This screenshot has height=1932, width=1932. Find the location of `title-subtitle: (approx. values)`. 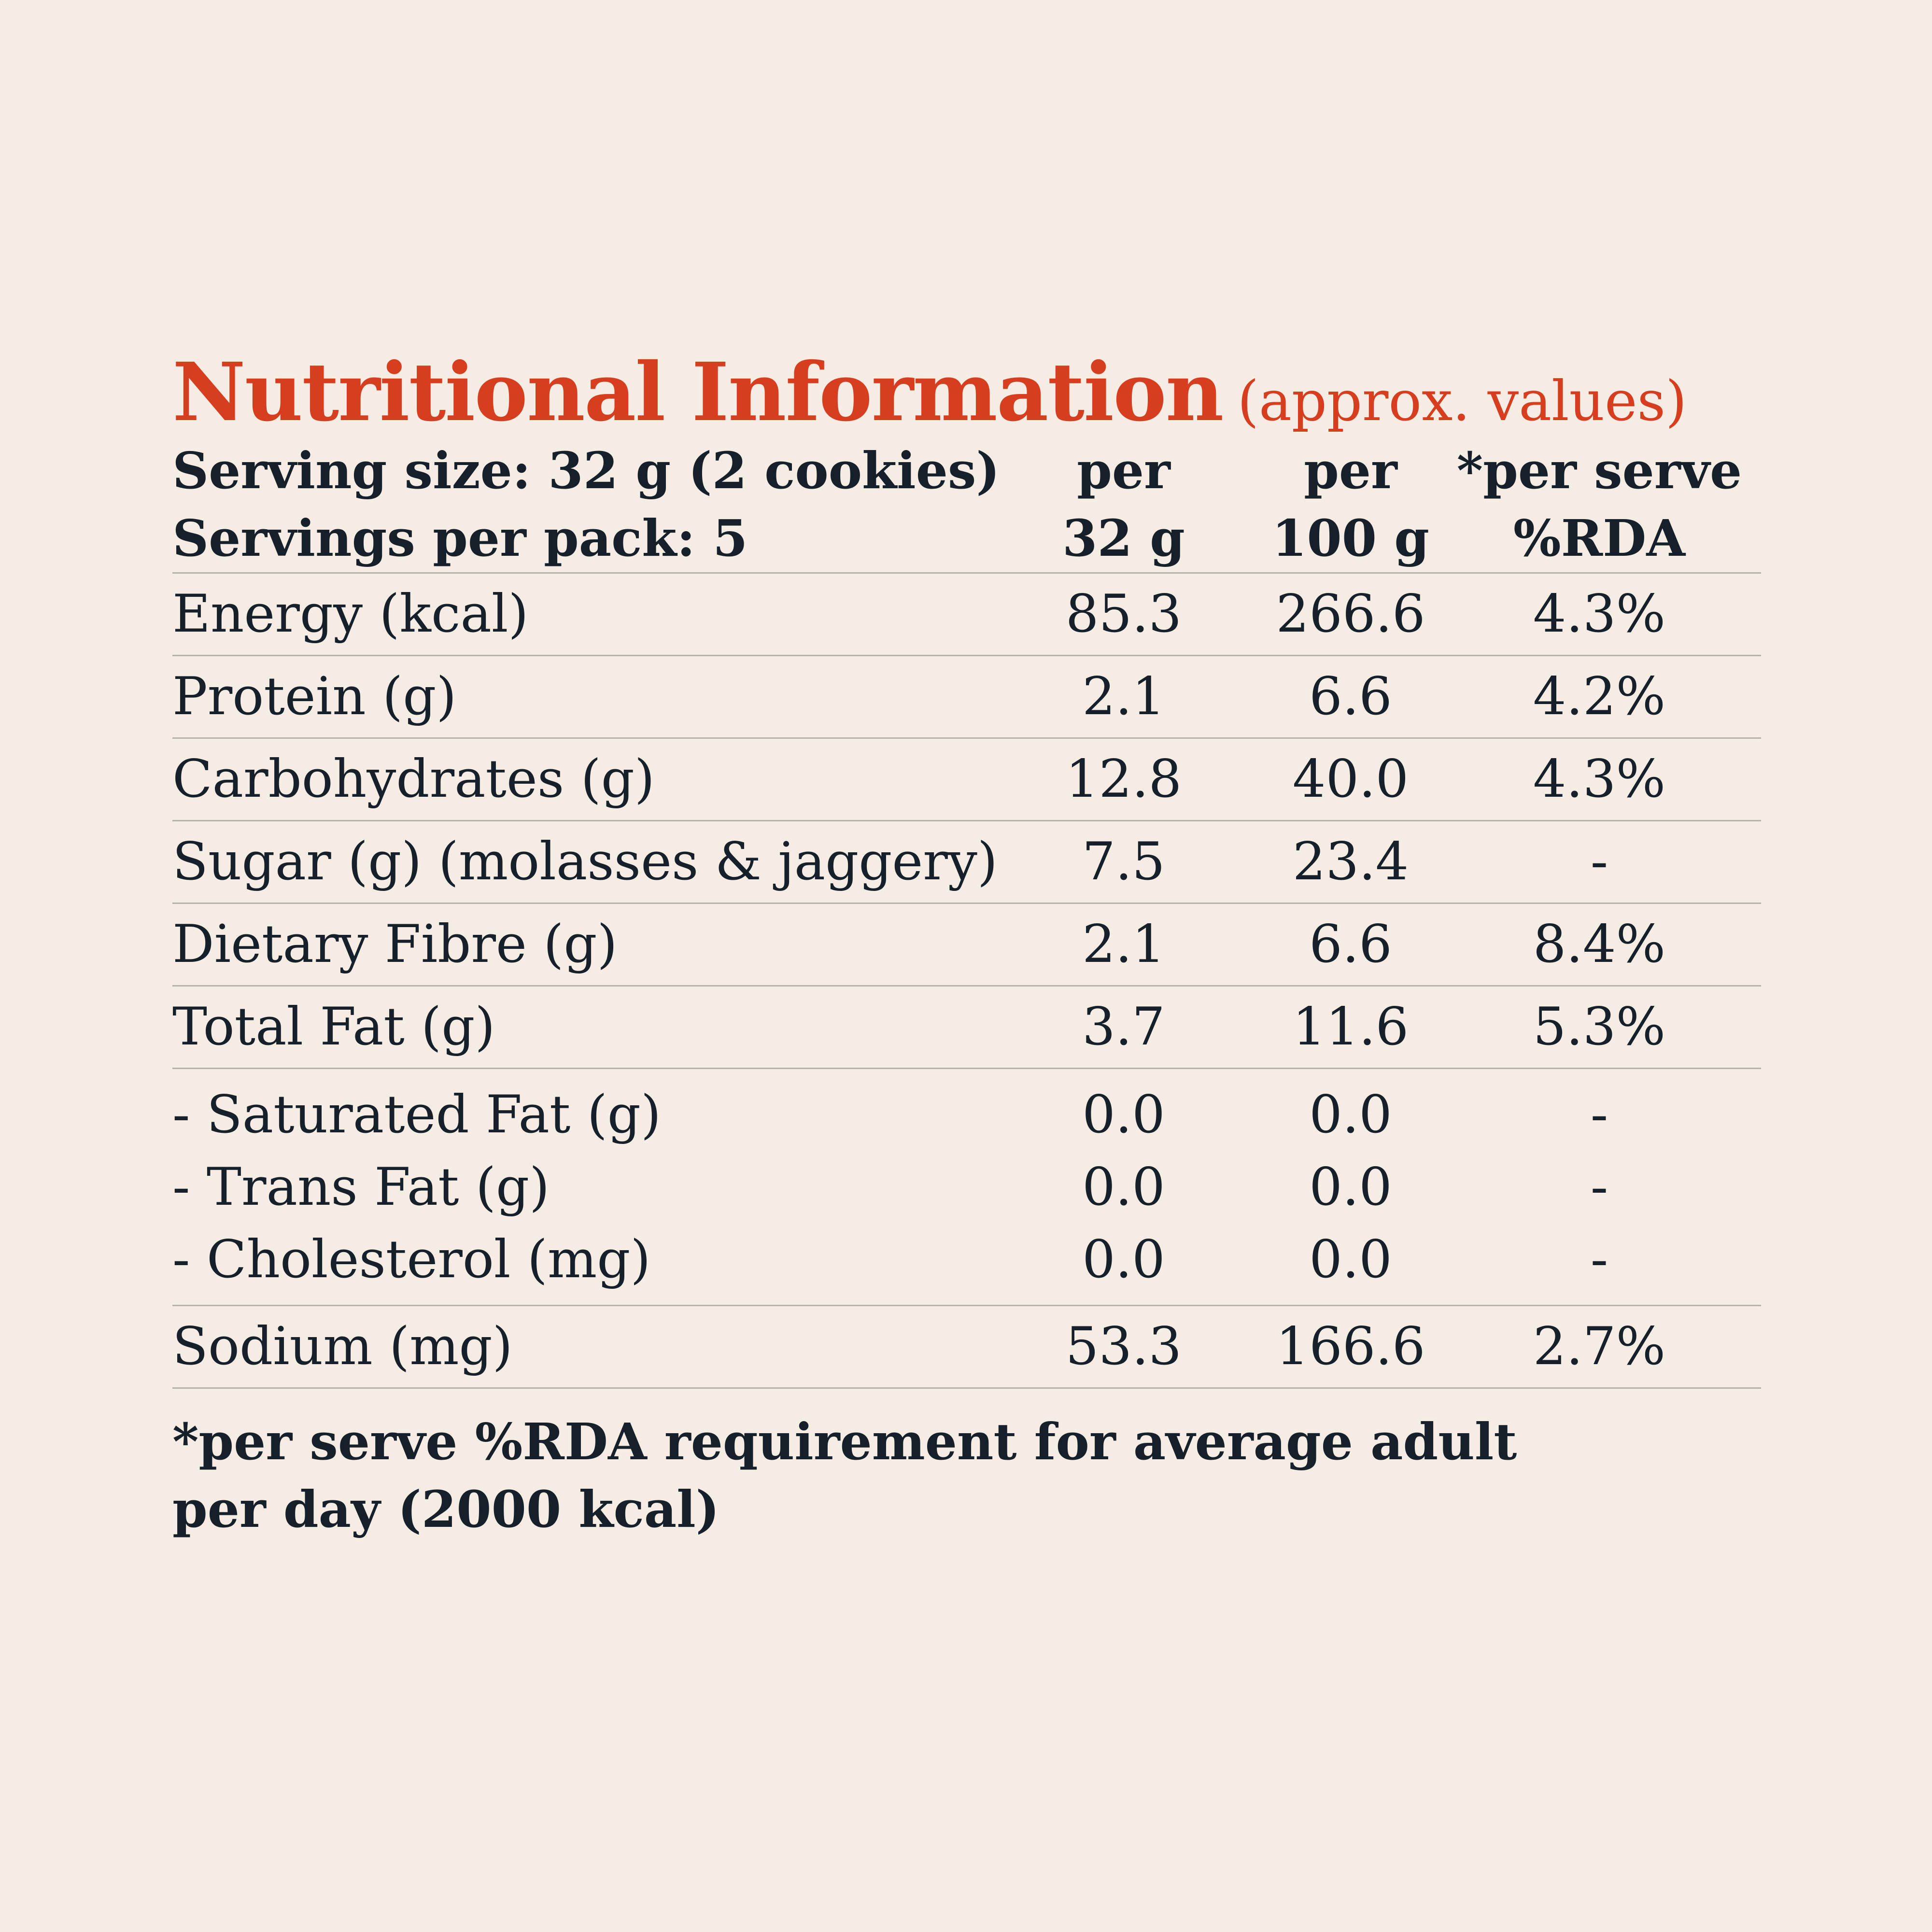

title-subtitle: (approx. values) is located at coordinates (1462, 401).